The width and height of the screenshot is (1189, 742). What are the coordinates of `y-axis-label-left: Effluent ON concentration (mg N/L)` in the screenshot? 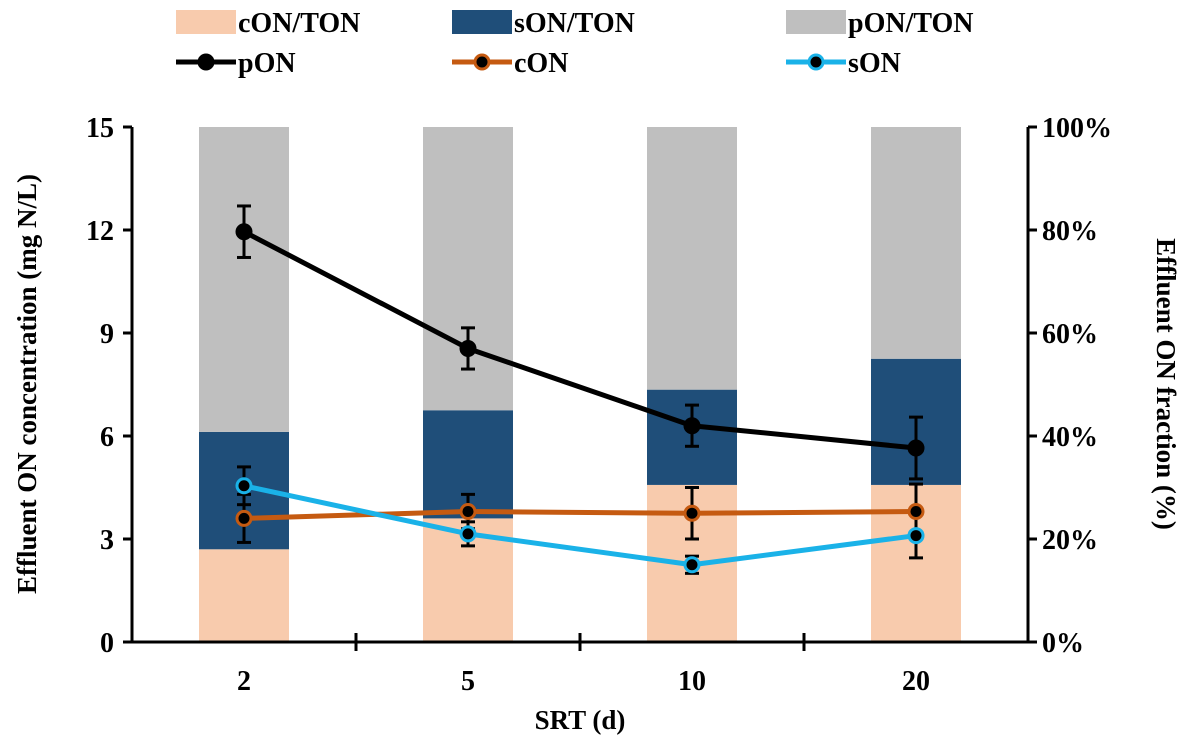 It's located at (27, 384).